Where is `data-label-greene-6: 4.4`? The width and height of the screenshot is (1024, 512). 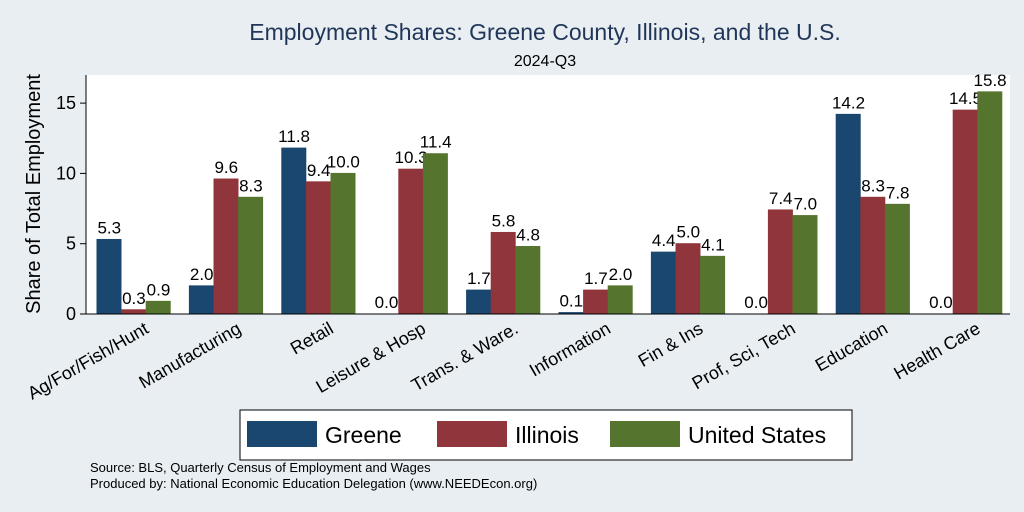 data-label-greene-6: 4.4 is located at coordinates (664, 240).